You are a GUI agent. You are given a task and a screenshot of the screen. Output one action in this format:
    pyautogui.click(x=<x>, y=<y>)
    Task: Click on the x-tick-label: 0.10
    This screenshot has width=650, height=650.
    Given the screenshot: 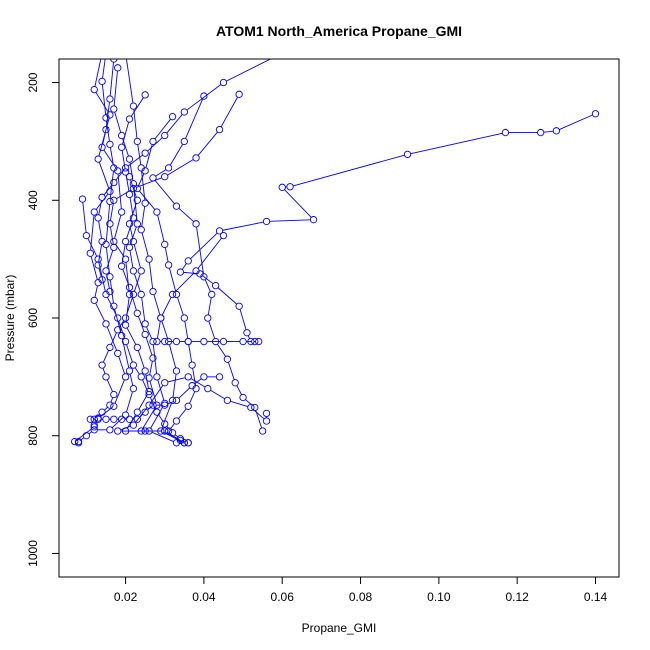 What is the action you would take?
    pyautogui.click(x=439, y=597)
    